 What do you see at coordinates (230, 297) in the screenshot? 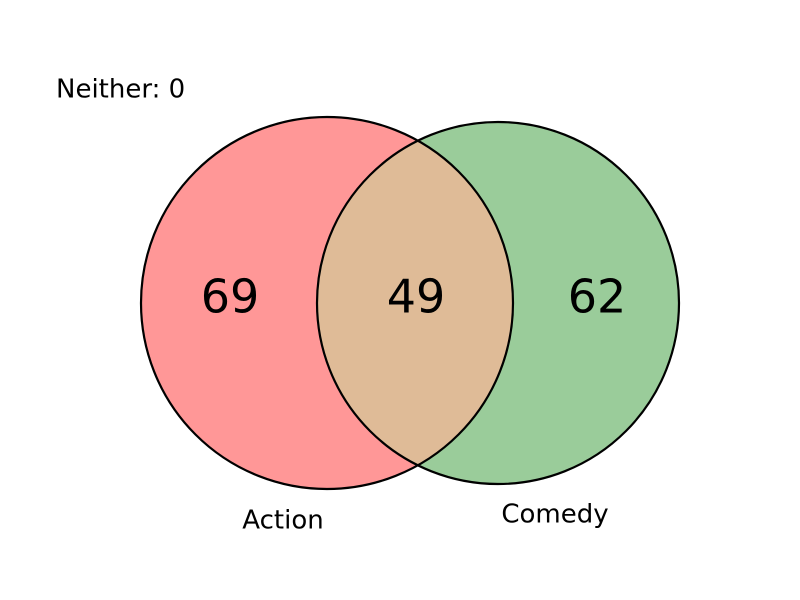
I see `action-only-count: 69` at bounding box center [230, 297].